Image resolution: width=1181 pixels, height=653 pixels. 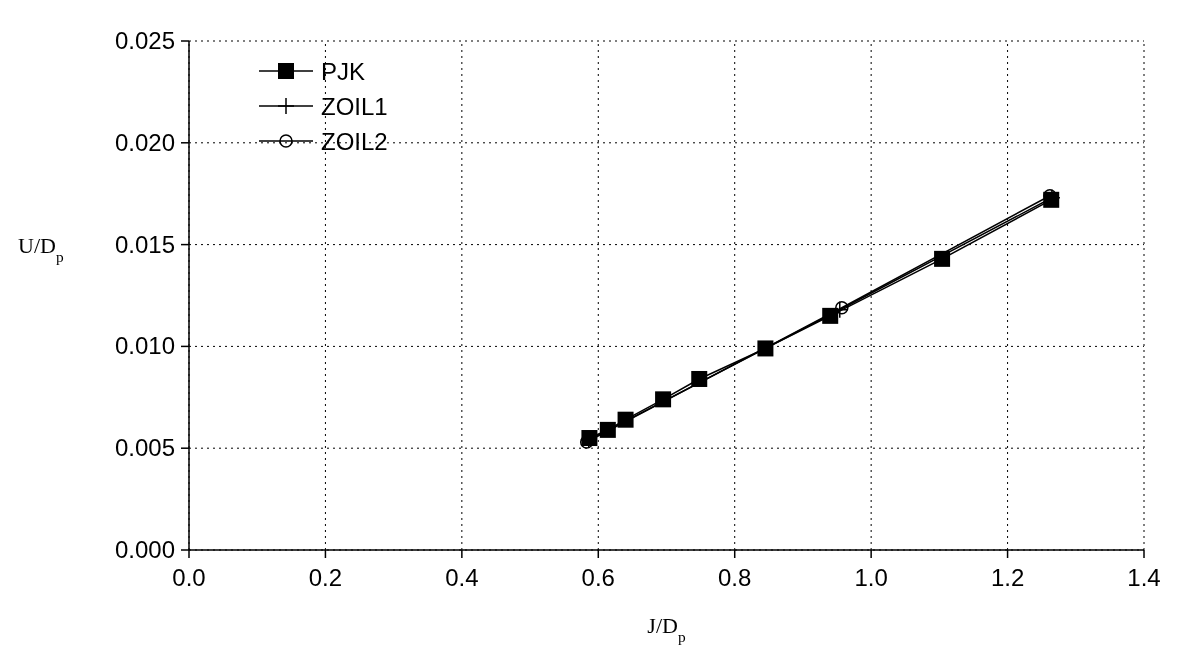 I want to click on x-tick-label: 0.6, so click(x=598, y=577).